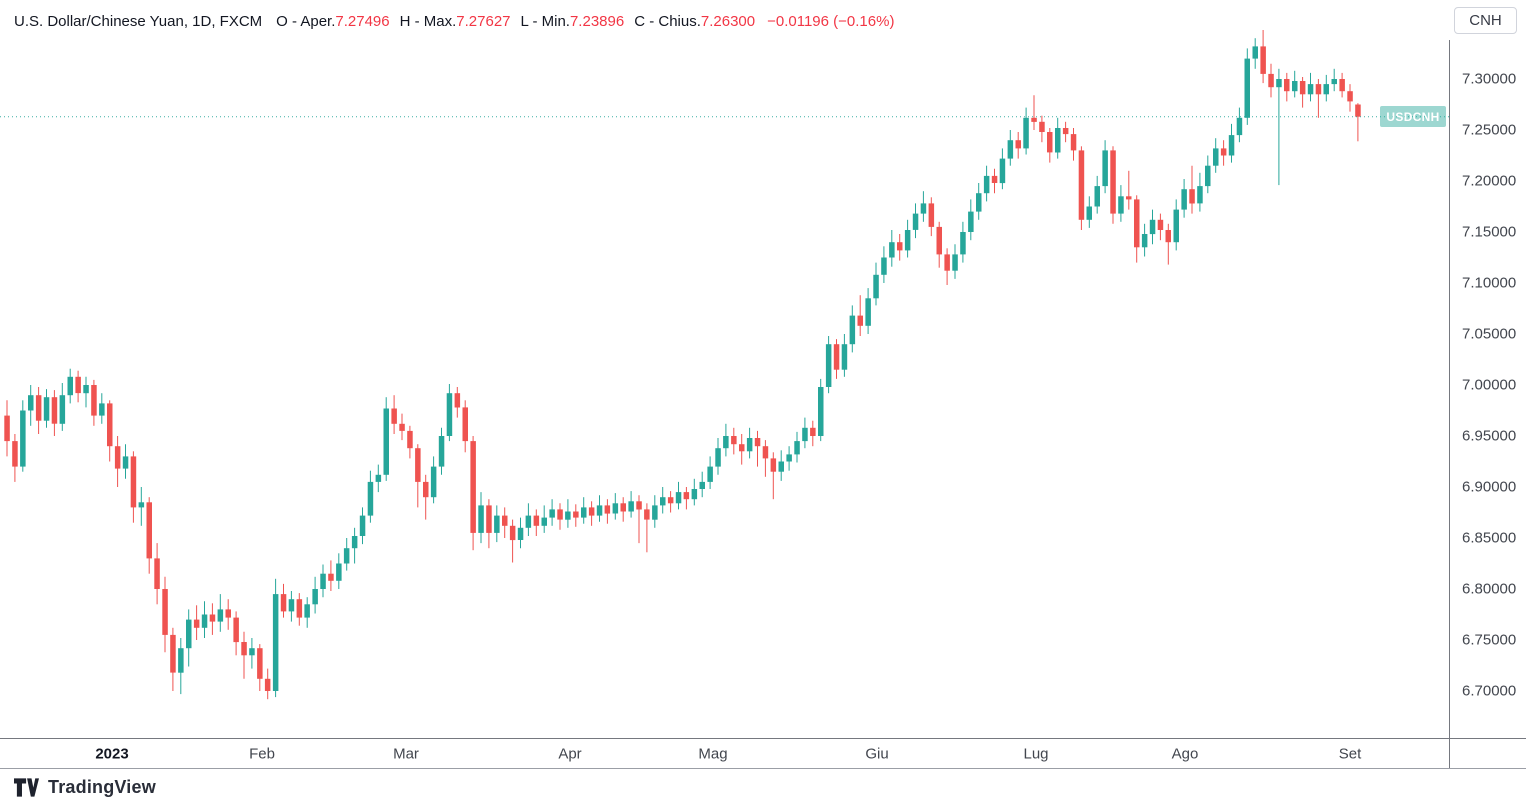 This screenshot has width=1526, height=807. Describe the element at coordinates (877, 753) in the screenshot. I see `time-tick-label: Giu` at that location.